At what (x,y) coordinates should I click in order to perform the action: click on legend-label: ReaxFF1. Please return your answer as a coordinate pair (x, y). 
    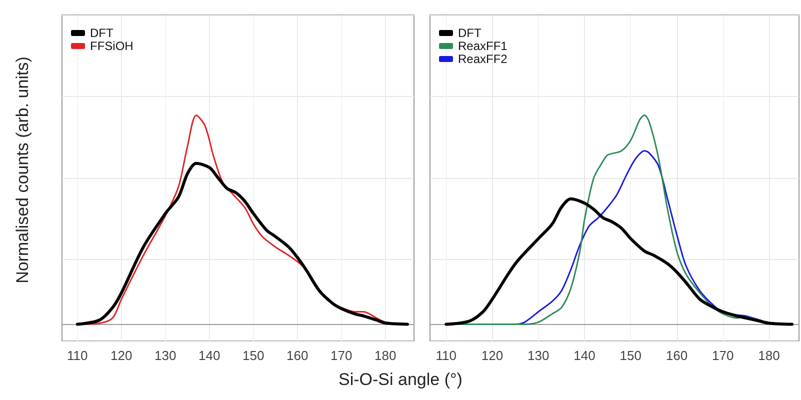
    Looking at the image, I should click on (483, 46).